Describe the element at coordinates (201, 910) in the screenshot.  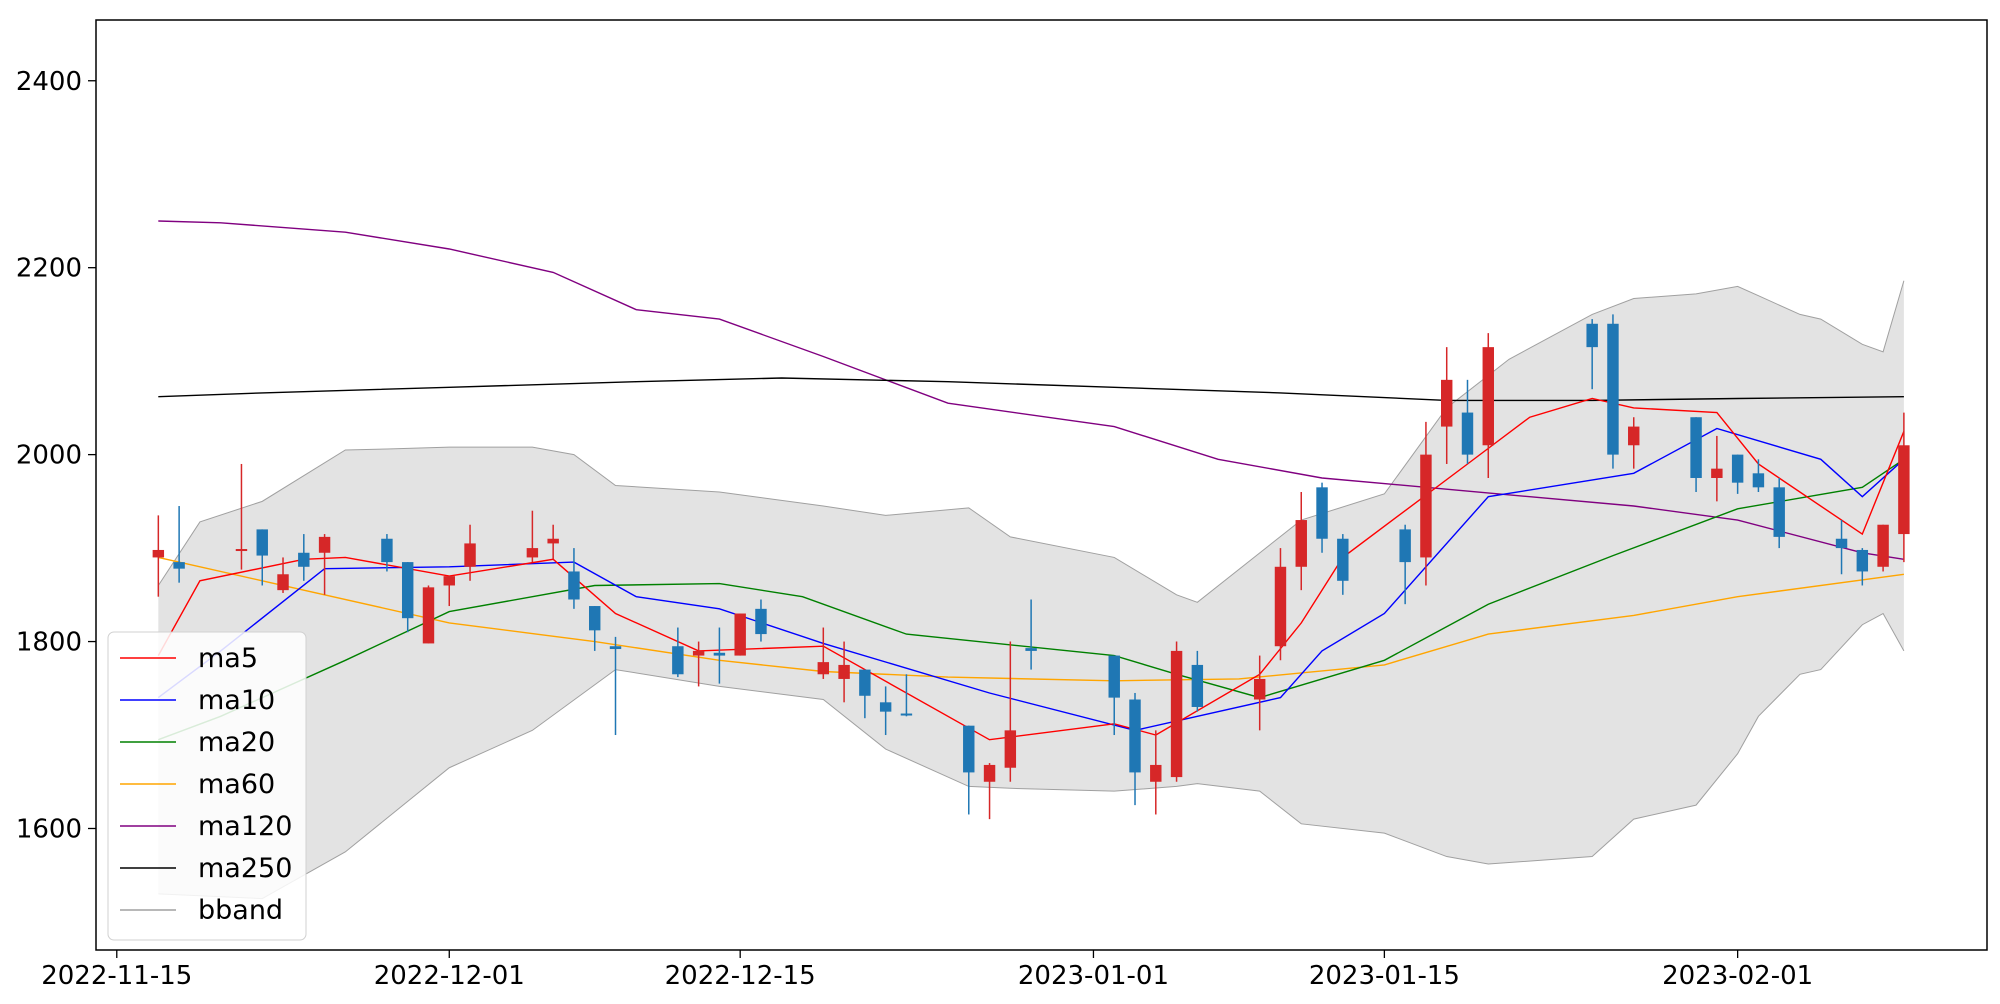
I see `legend-item-bband: bband` at that location.